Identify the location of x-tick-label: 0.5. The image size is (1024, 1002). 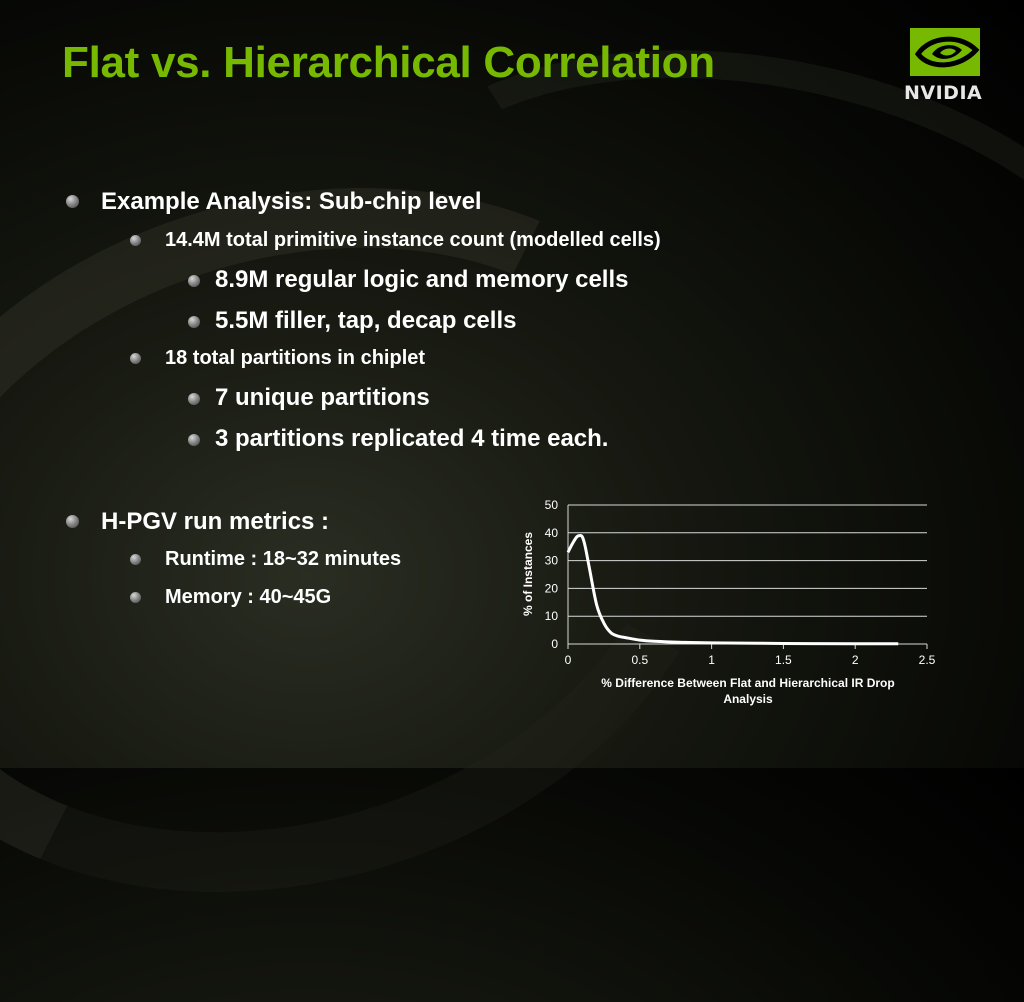
(639, 660).